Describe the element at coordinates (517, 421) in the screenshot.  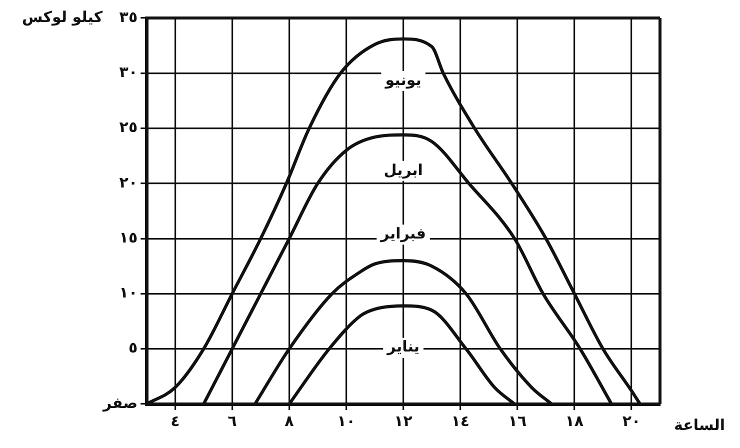
I see `x-tick-label: ١٦` at that location.